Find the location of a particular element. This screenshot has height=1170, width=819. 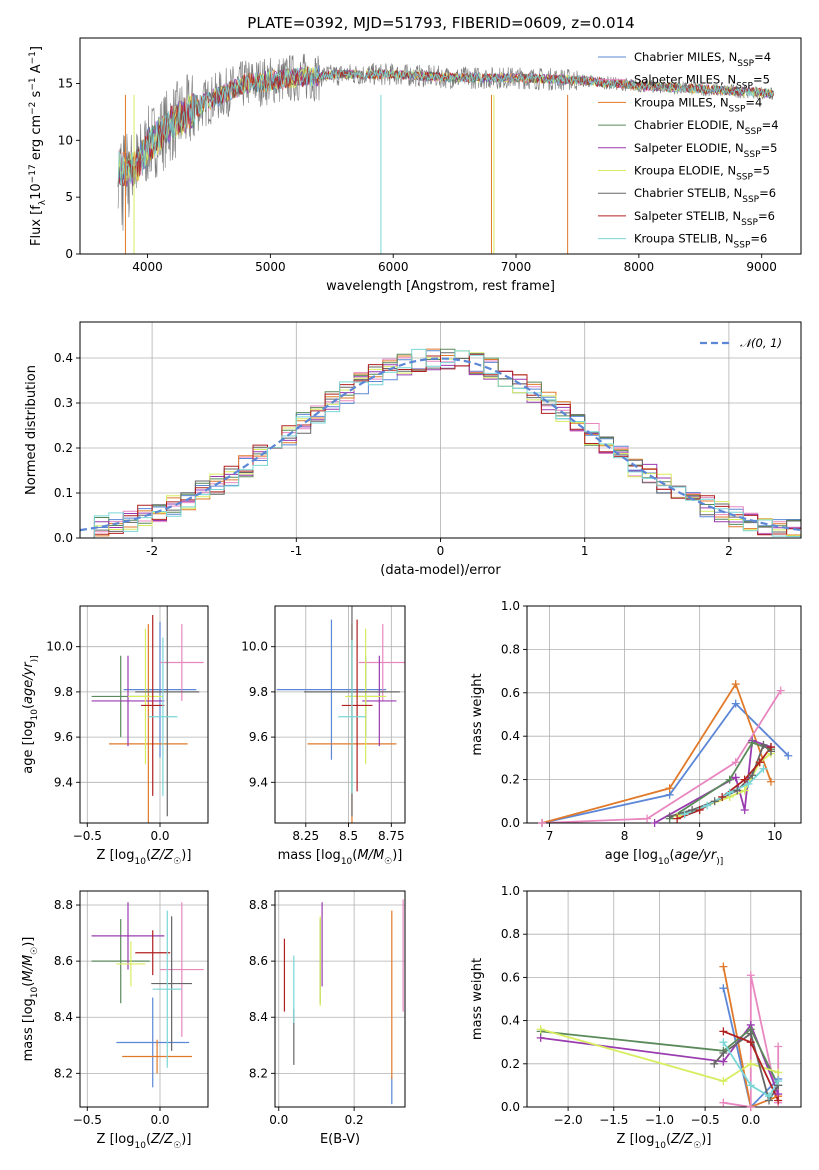

x-tick-label: −1.5 is located at coordinates (613, 1120).